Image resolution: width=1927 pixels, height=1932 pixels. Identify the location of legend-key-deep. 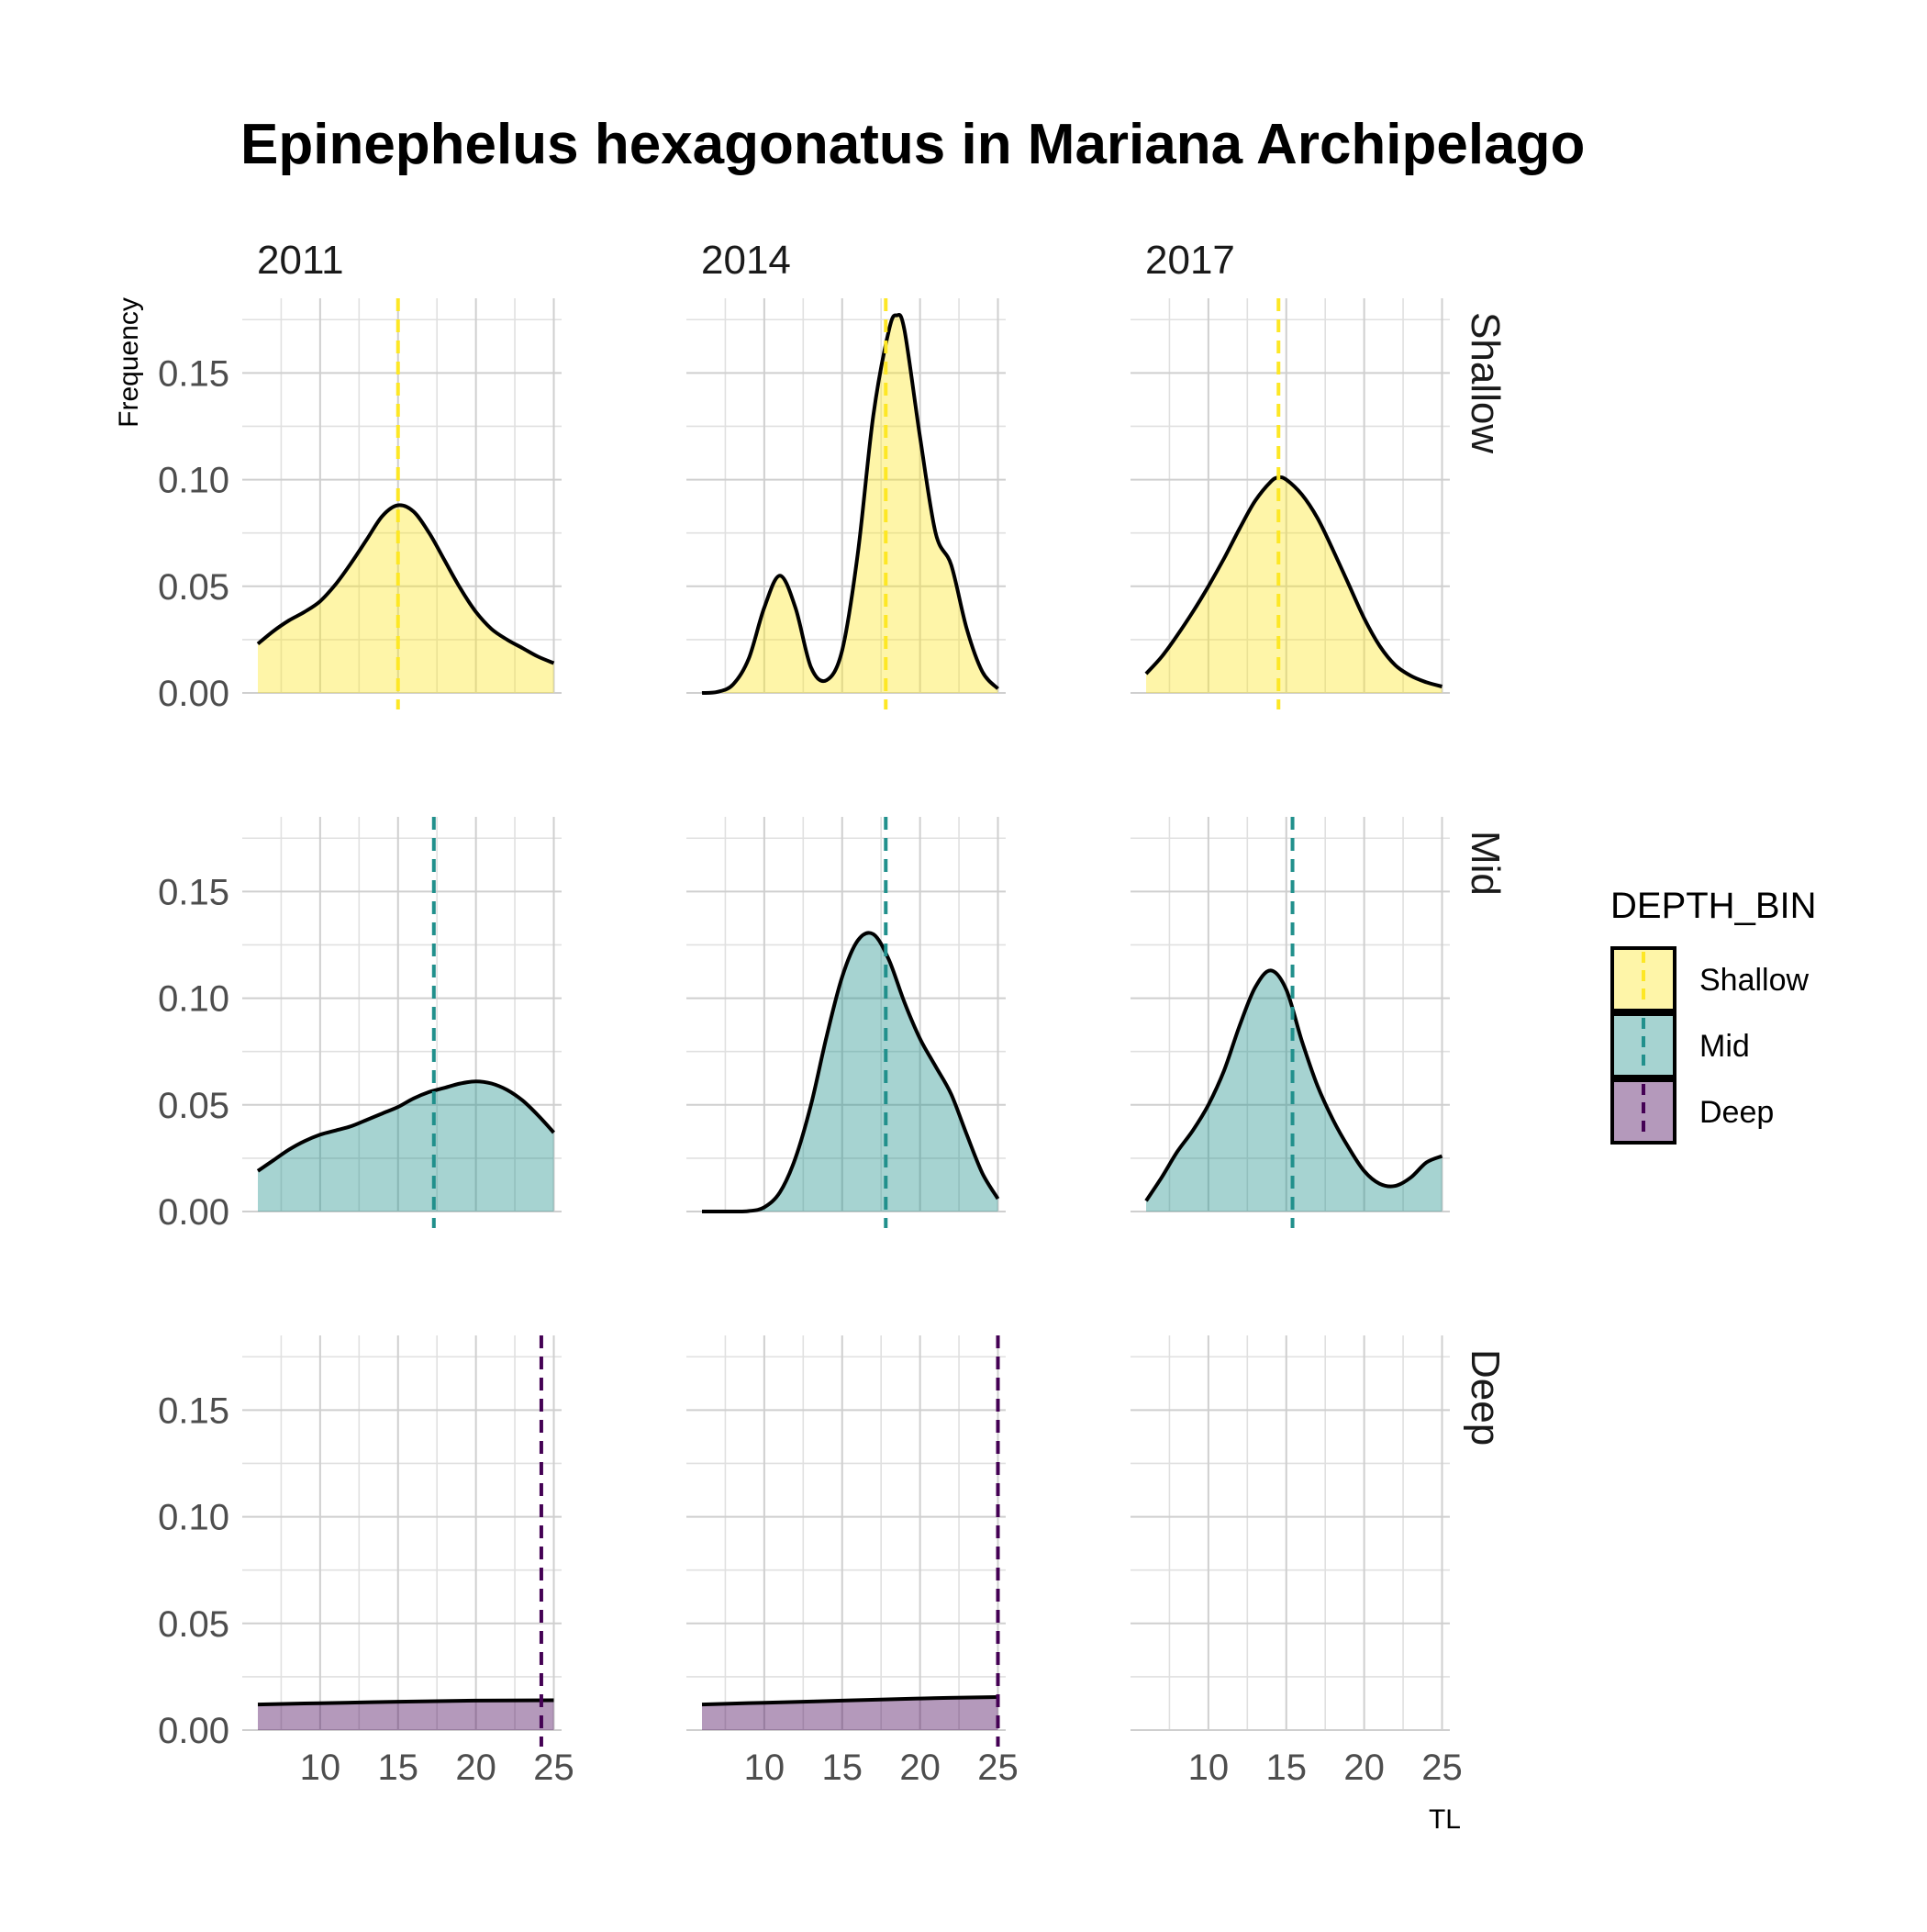
(1643, 1111).